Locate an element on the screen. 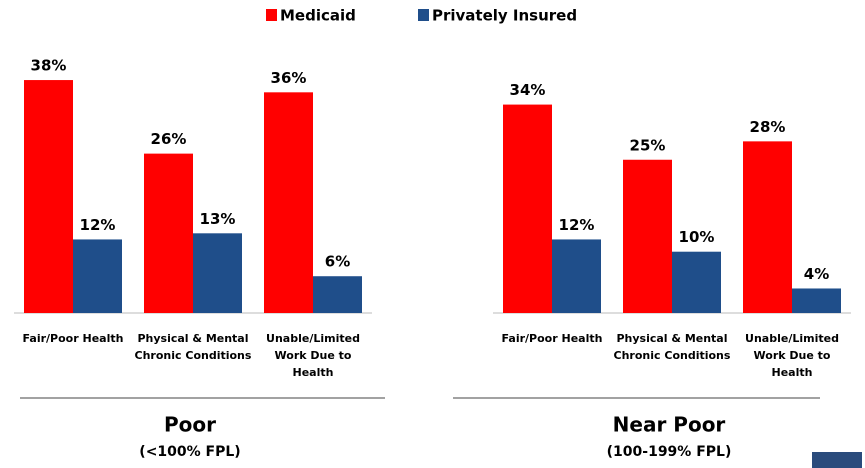 This screenshot has height=468, width=865. value-label: 38% is located at coordinates (49, 66).